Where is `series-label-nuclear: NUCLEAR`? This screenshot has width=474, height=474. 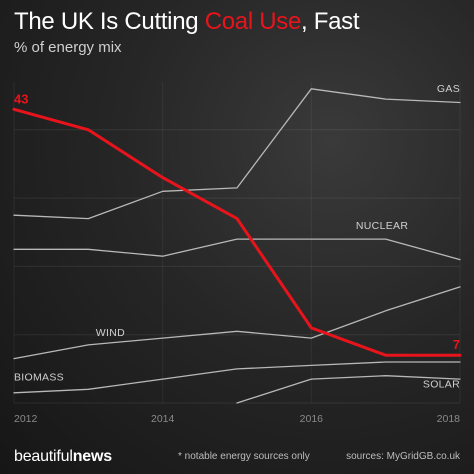
series-label-nuclear: NUCLEAR is located at coordinates (382, 226).